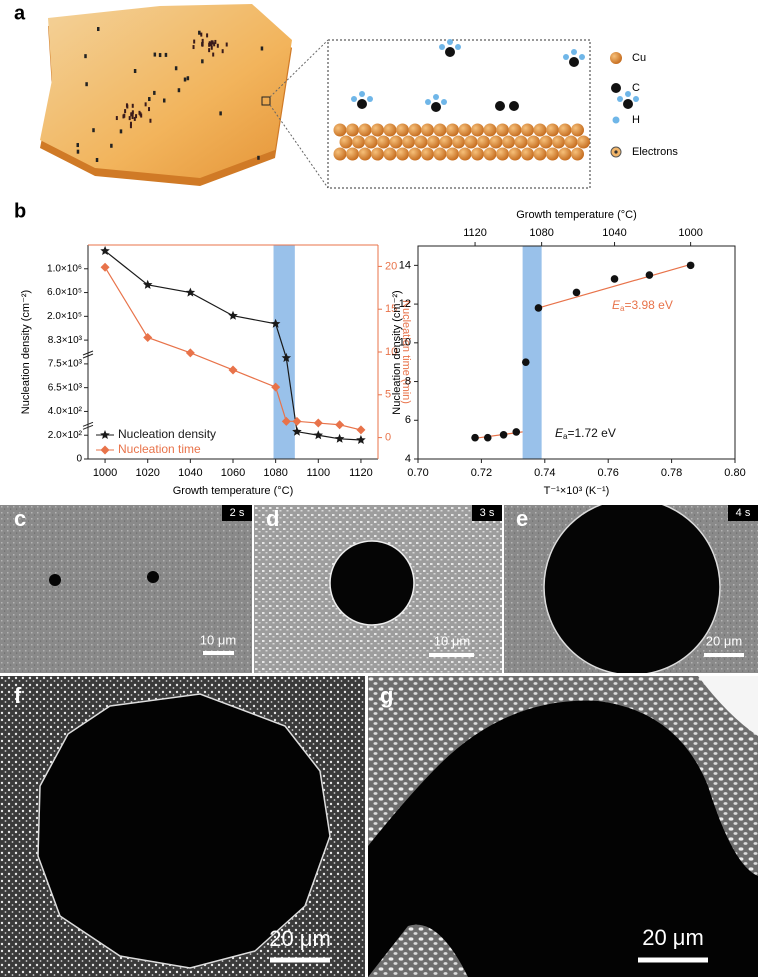  I want to click on x-tick-label: 1100, so click(318, 473).